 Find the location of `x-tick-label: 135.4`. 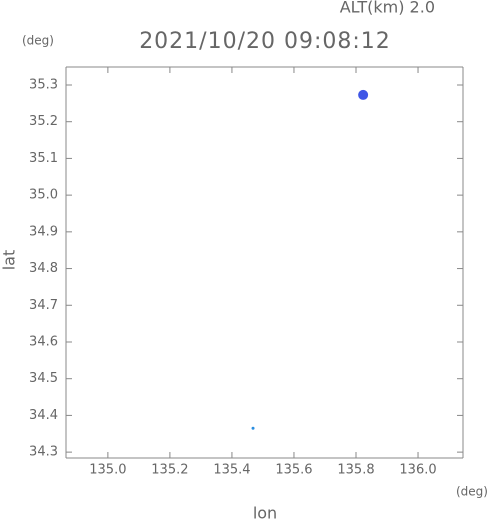

x-tick-label: 135.4 is located at coordinates (231, 470).